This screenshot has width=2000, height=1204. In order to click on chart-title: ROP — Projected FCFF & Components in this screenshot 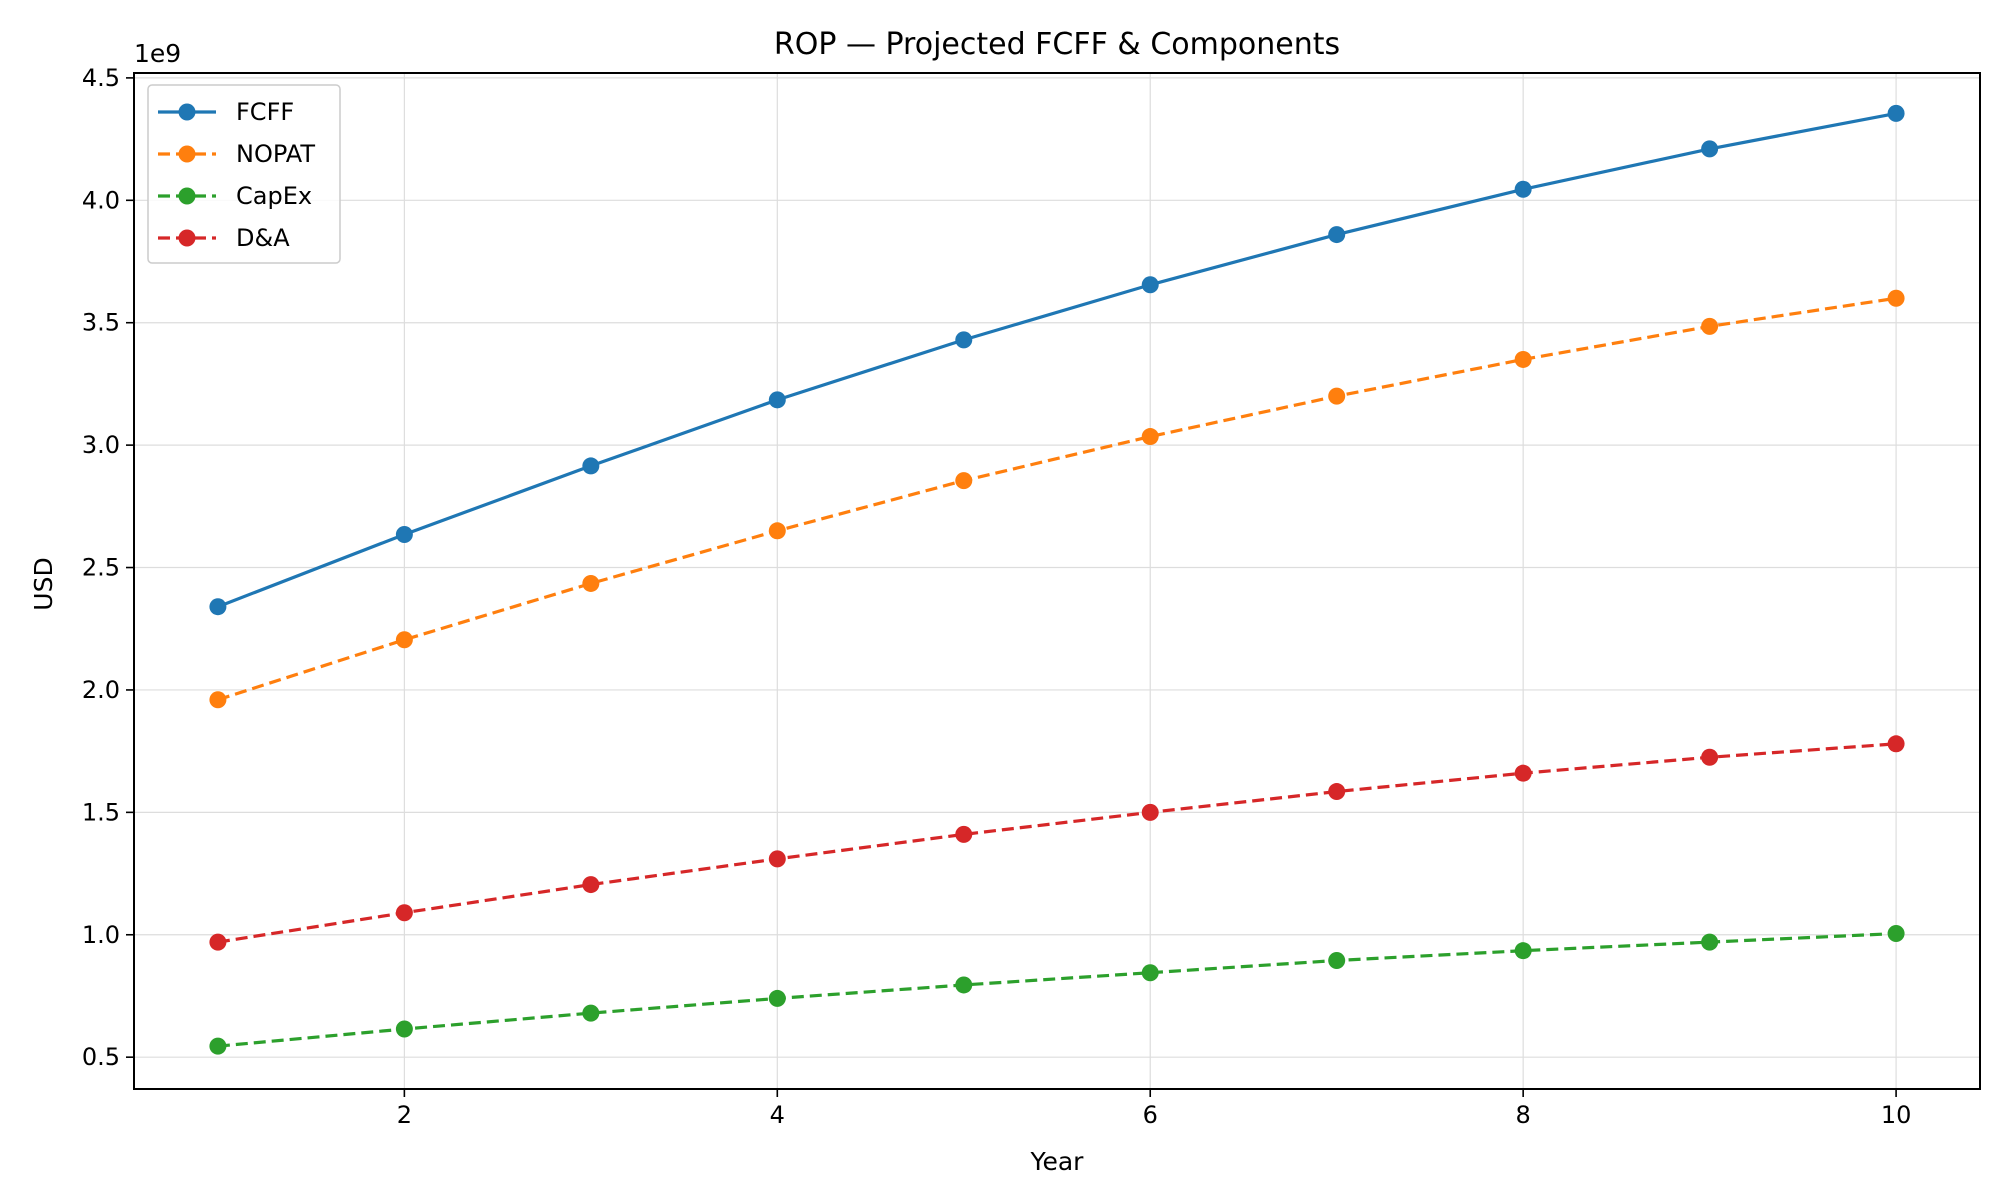, I will do `click(1057, 44)`.